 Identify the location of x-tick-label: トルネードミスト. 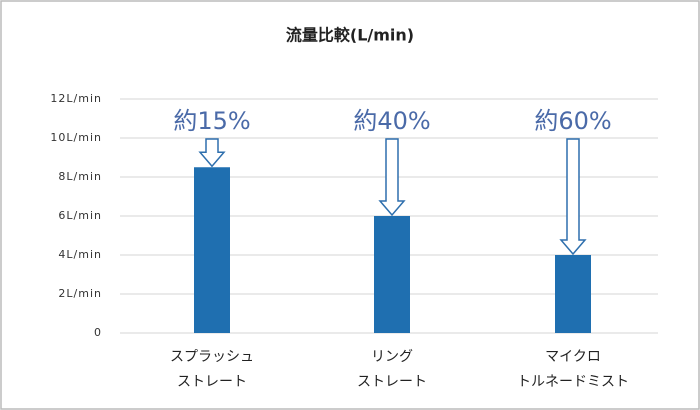
(573, 382).